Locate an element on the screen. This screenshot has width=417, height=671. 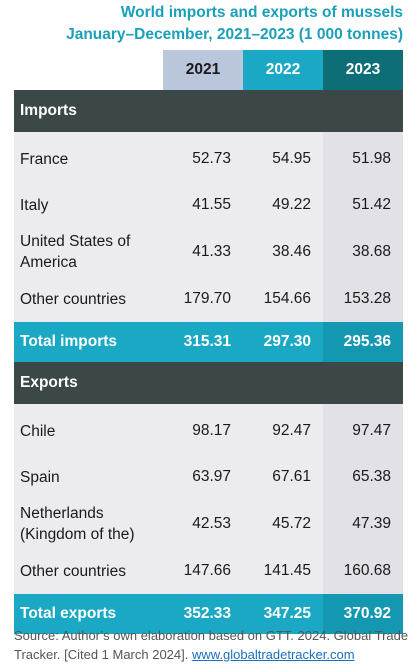
value-2021: 52.73 is located at coordinates (203, 157).